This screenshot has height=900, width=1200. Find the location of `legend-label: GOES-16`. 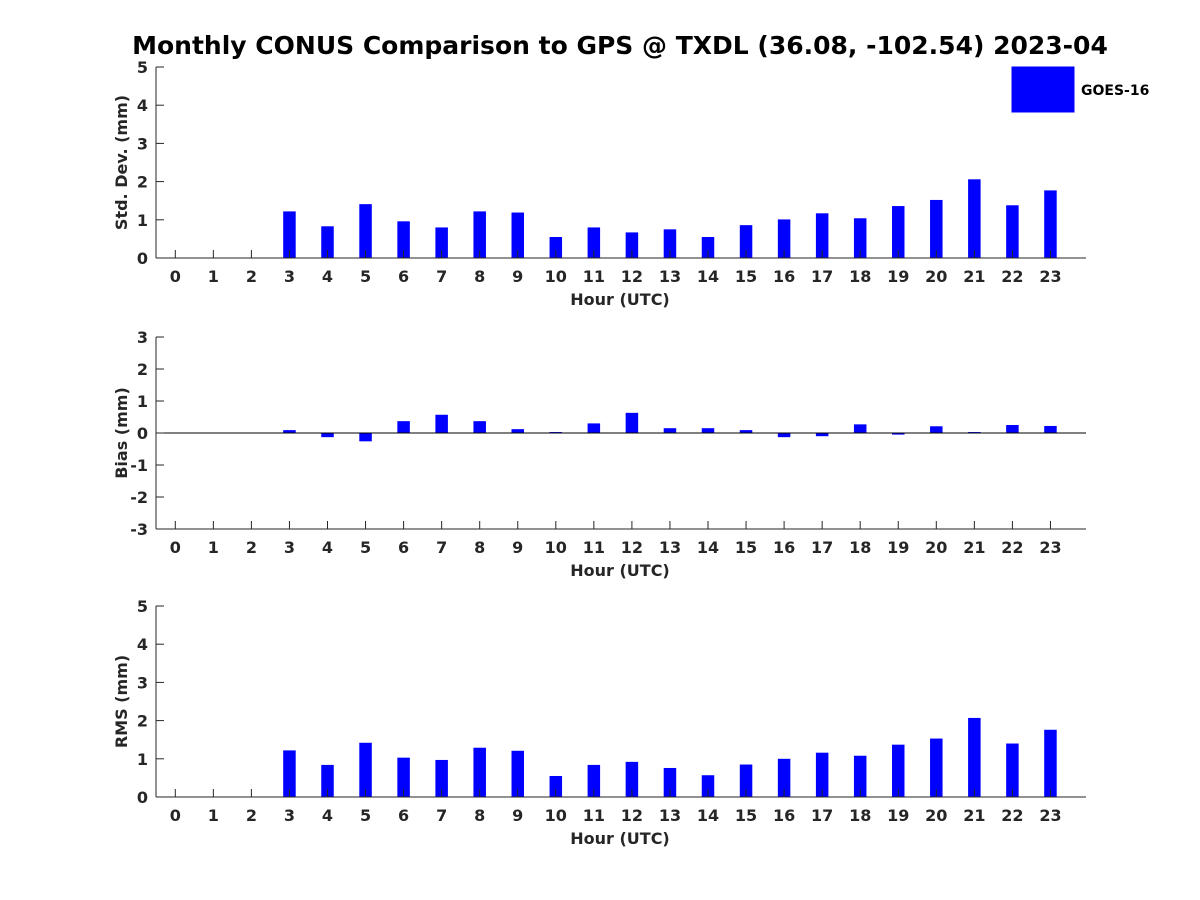

legend-label: GOES-16 is located at coordinates (1115, 91).